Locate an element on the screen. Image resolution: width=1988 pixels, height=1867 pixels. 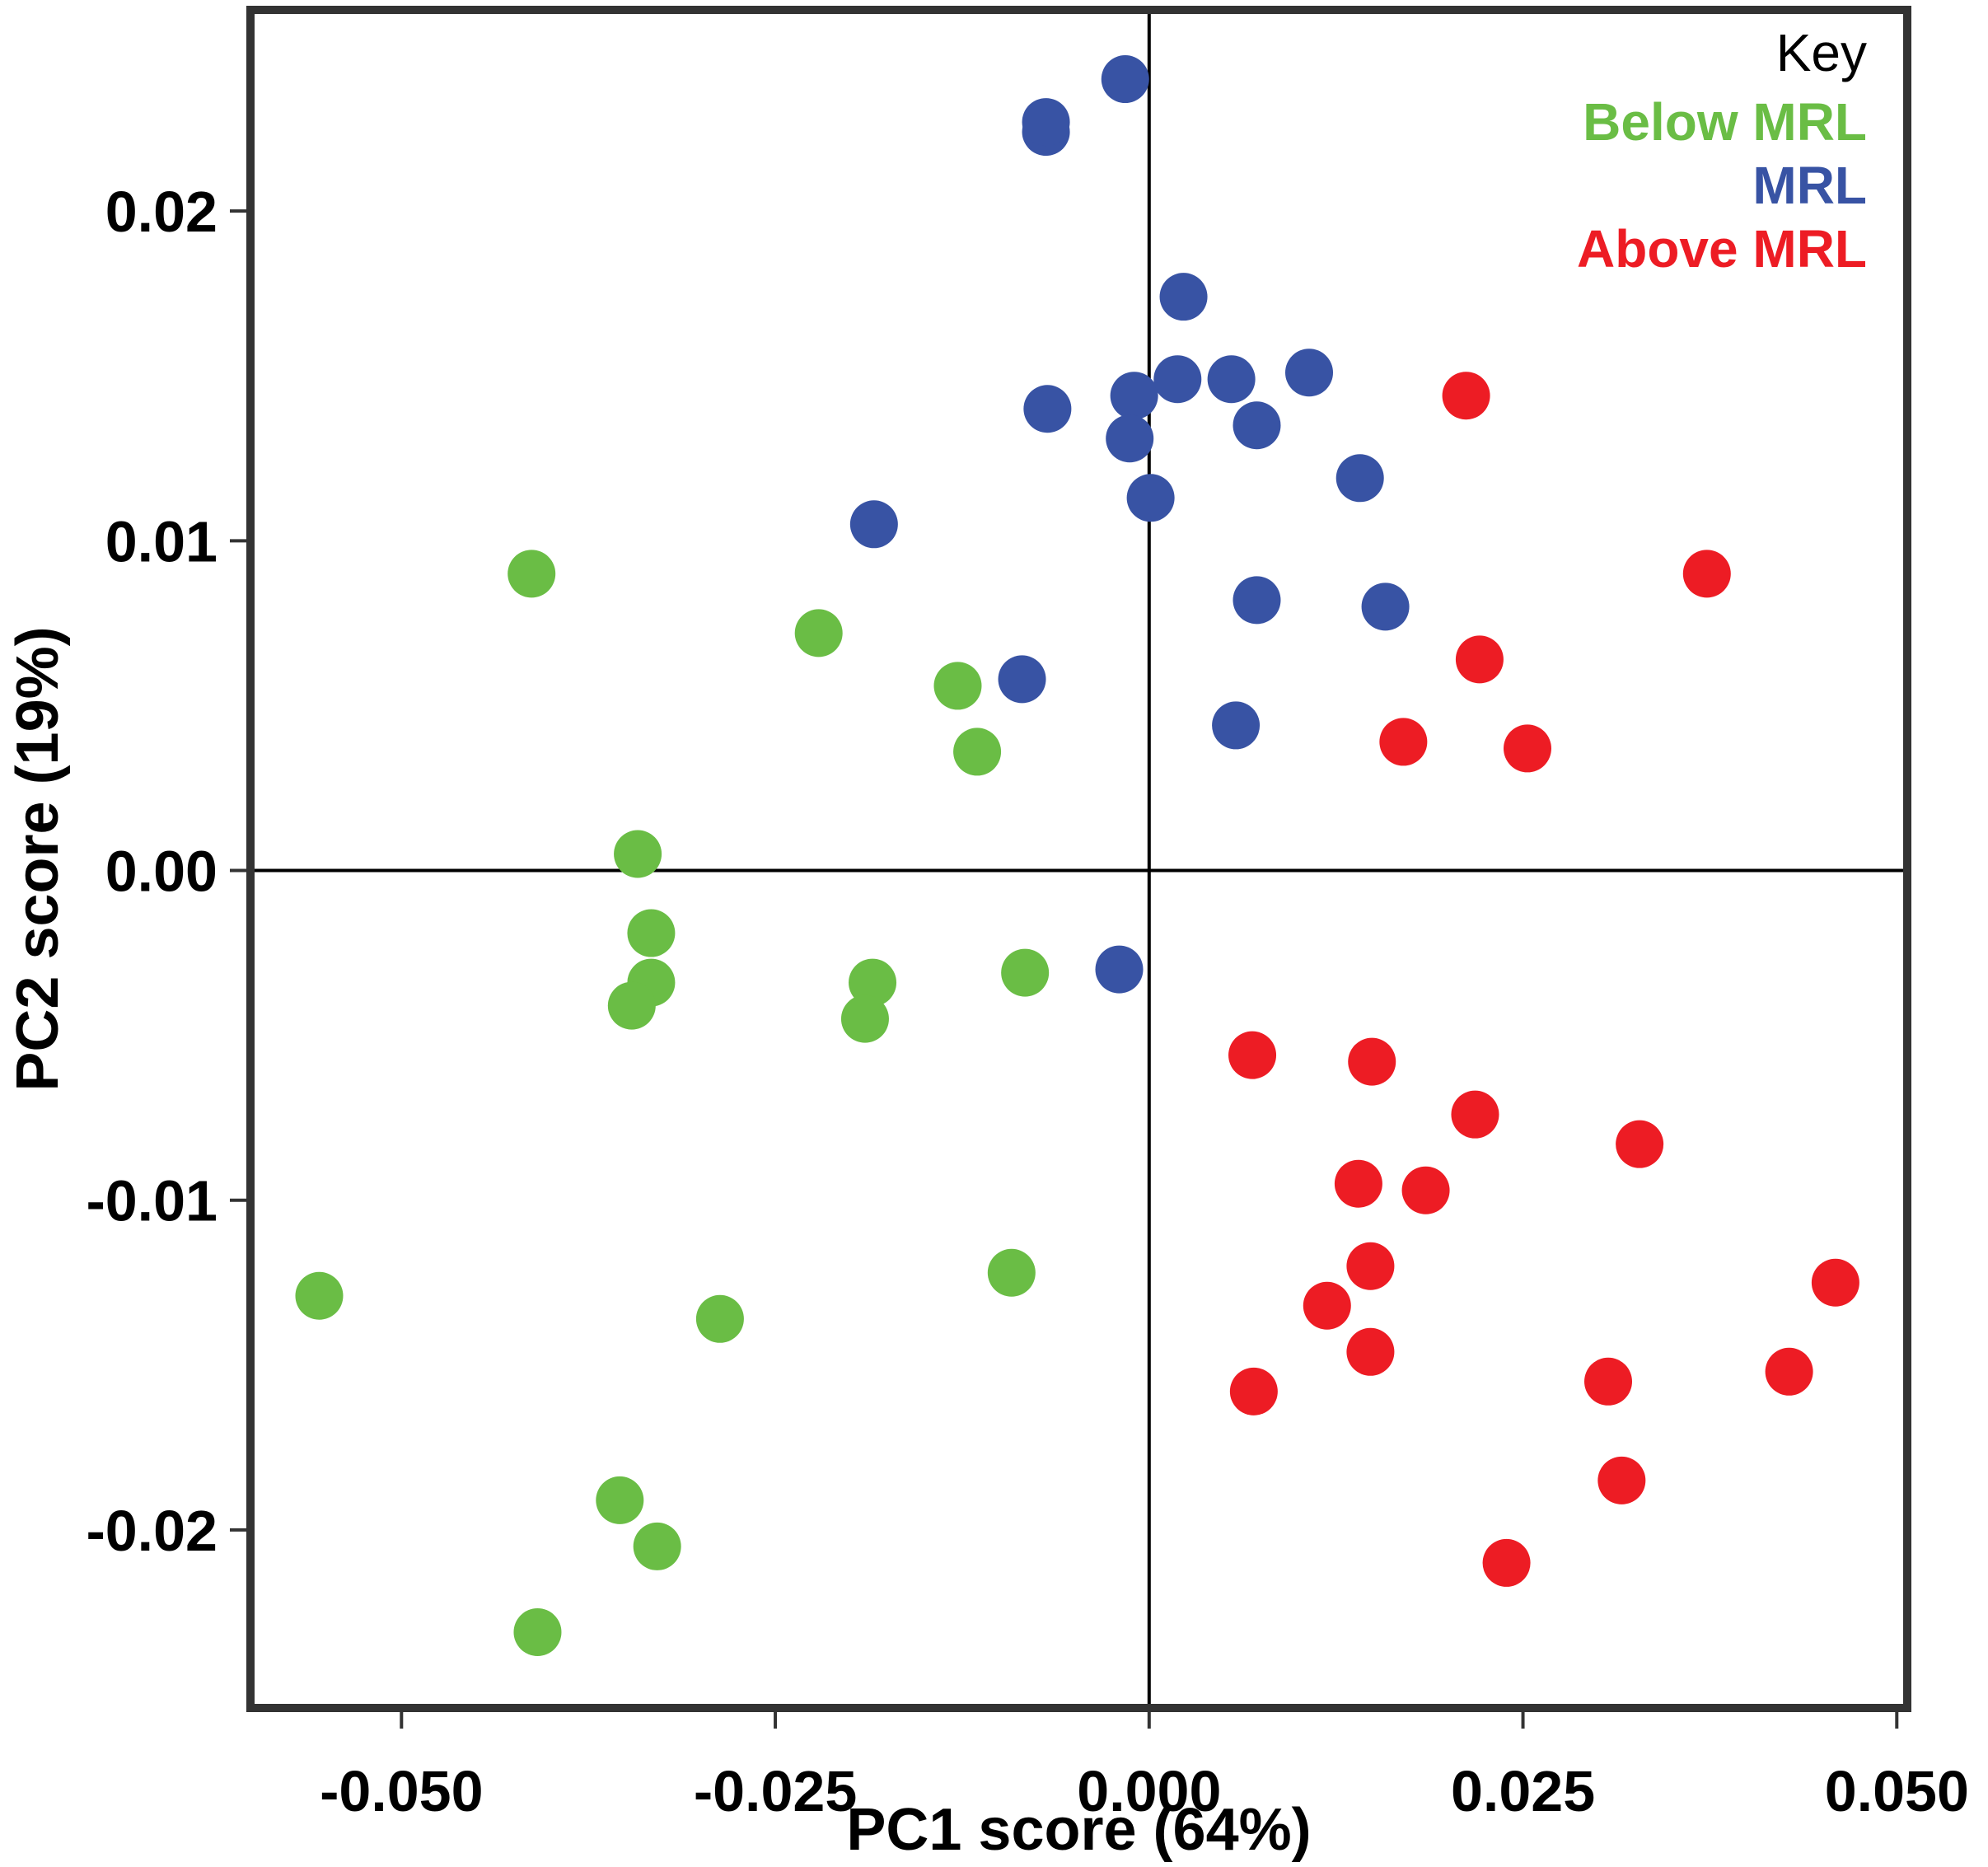
x-axis-ticks: -0.050 -0.025 0.000 0.025 0.050 is located at coordinates (1144, 1767).